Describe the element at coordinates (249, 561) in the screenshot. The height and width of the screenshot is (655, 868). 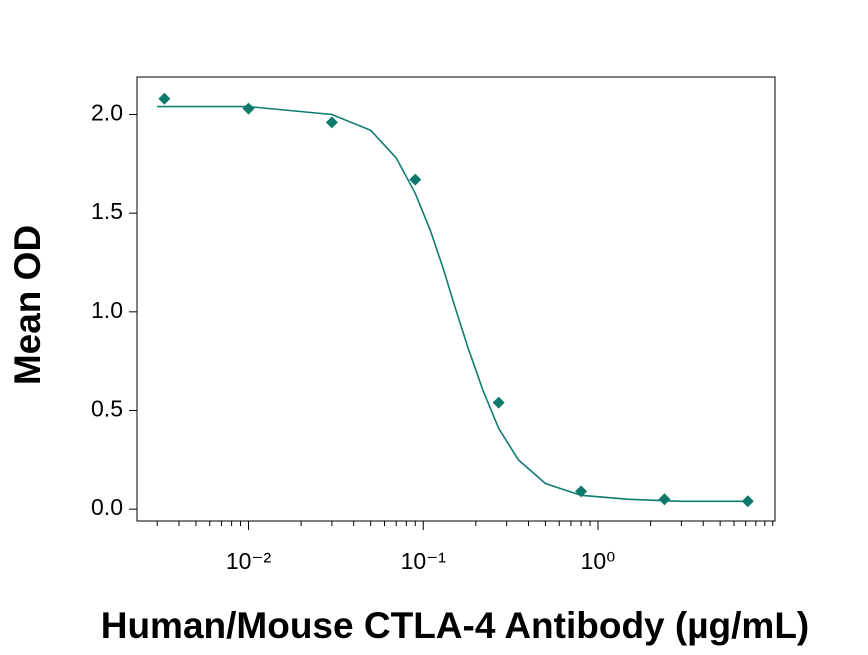
I see `x-tick-label: 10⁻²` at that location.